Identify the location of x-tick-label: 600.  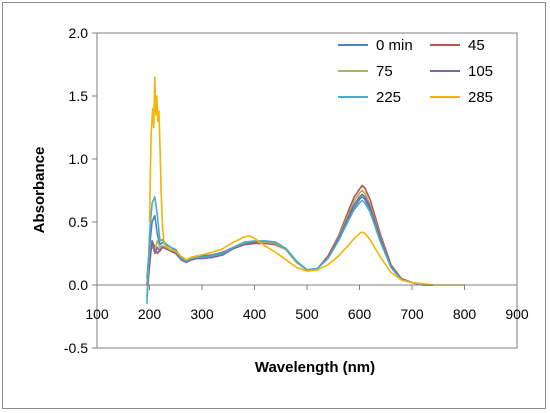
(360, 314).